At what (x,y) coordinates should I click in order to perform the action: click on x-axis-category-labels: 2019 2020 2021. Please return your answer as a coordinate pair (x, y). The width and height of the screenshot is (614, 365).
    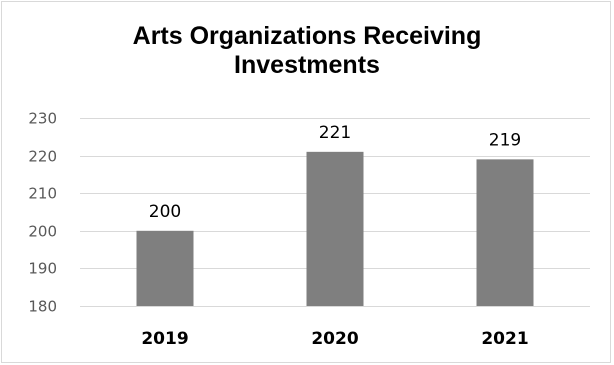
    Looking at the image, I should click on (334, 339).